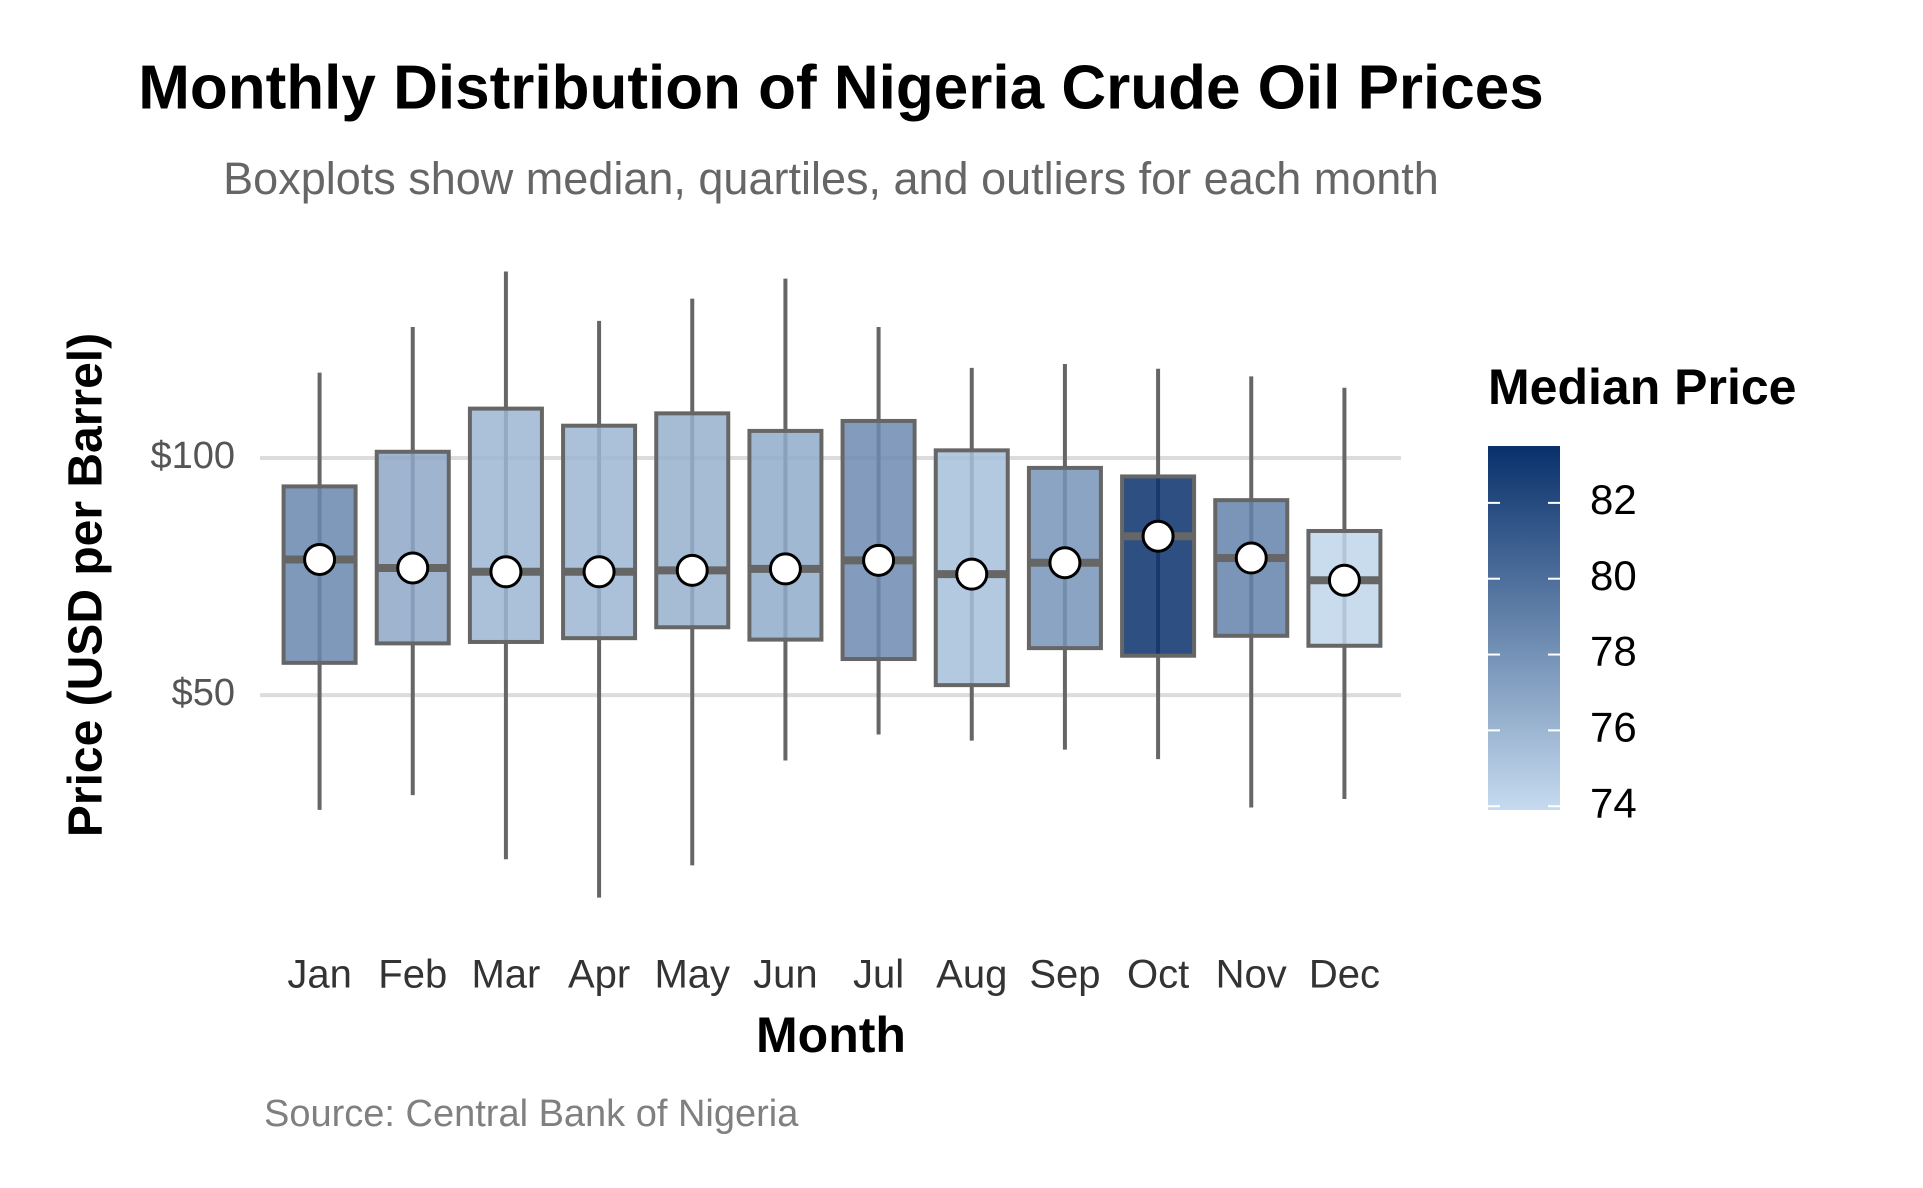 This screenshot has height=1188, width=1923. I want to click on x-tick-label: Mar, so click(505, 975).